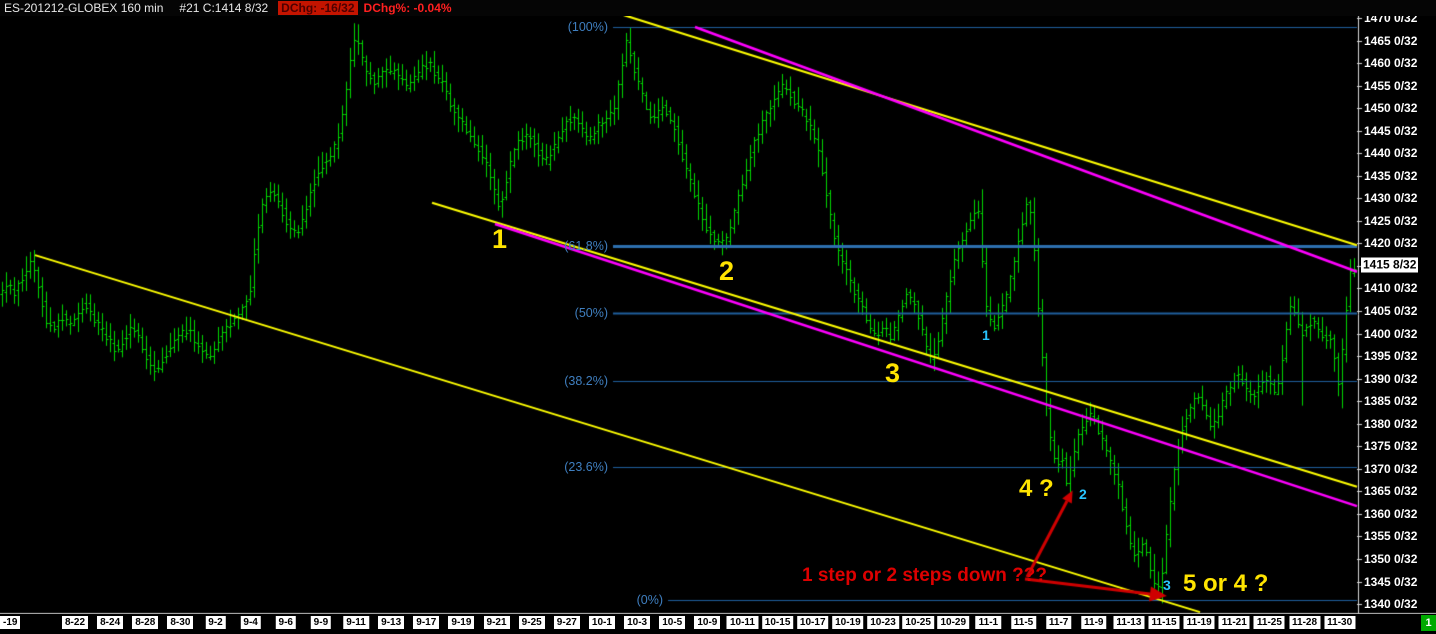  I want to click on x-axis-label: 9-21, so click(496, 622).